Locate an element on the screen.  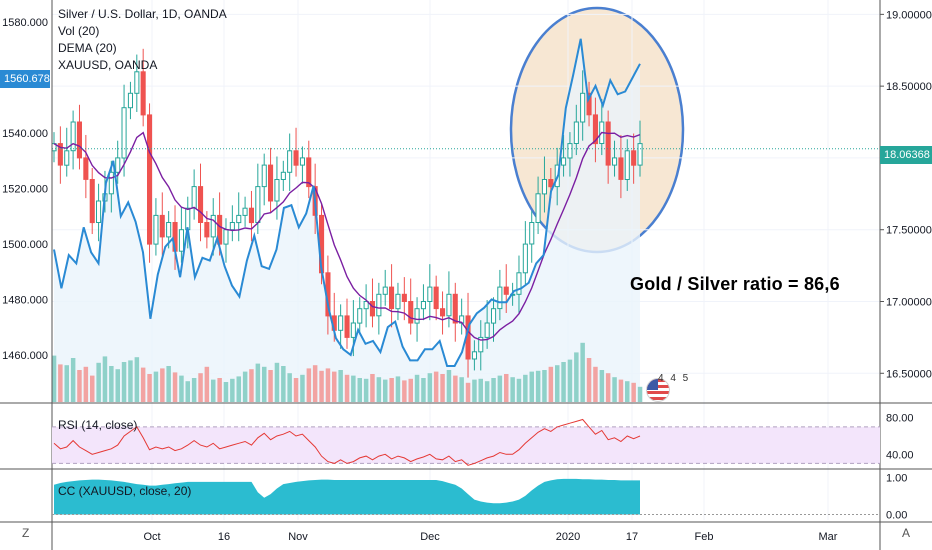
right-axis-tick-label: 18.50000 is located at coordinates (909, 87).